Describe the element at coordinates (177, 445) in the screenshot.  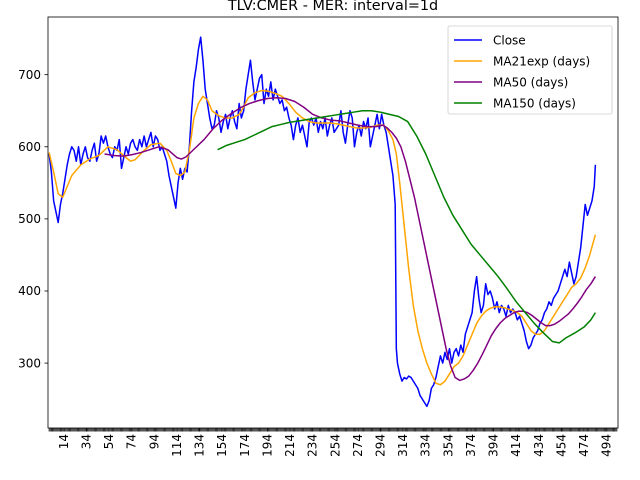
I see `x-tick-label: 114` at that location.